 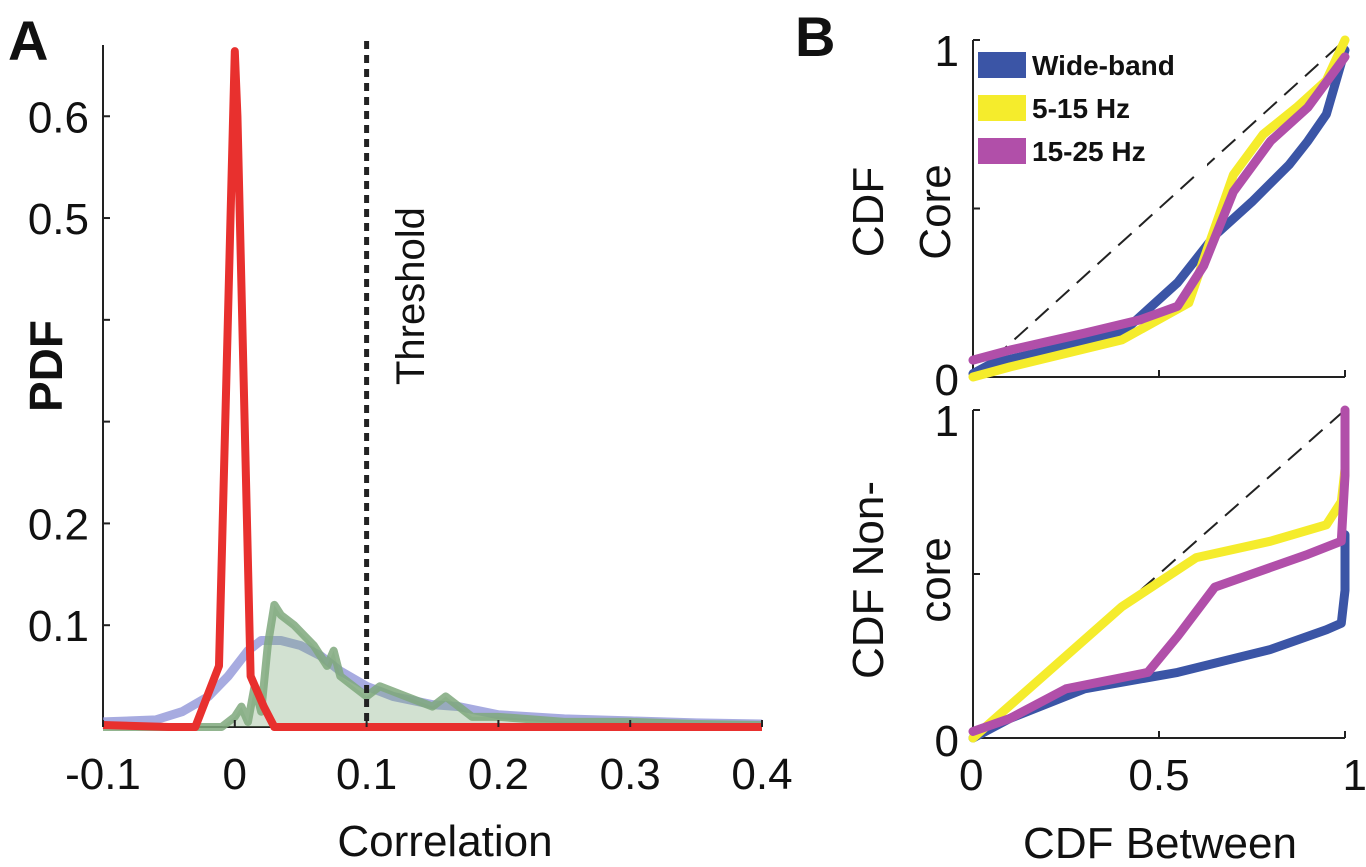 I want to click on series-line-wide-band, so click(x=1159, y=212).